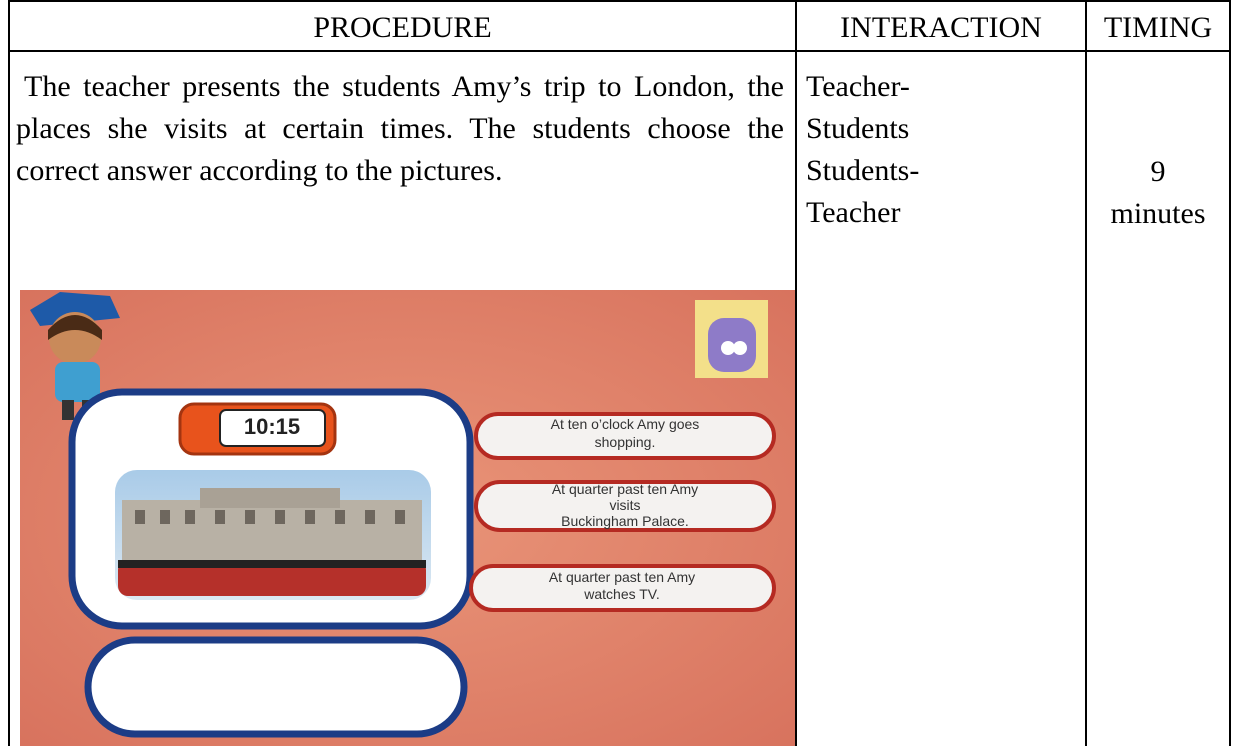 Image resolution: width=1237 pixels, height=746 pixels. What do you see at coordinates (862, 150) in the screenshot?
I see `interaction-cell: Teacher- Students Students- Teacher` at bounding box center [862, 150].